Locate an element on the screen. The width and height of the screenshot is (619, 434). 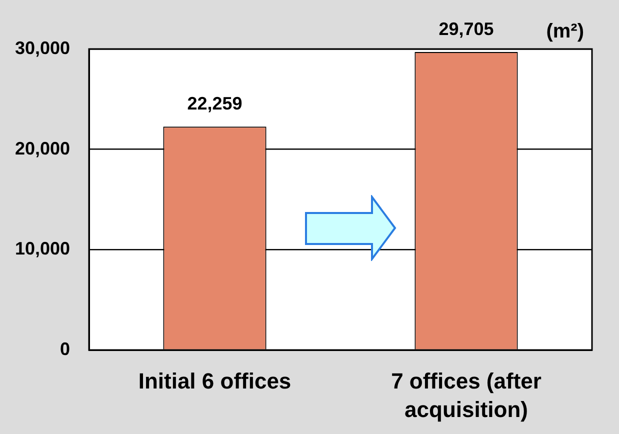
y-tick-label: 30,000 is located at coordinates (42, 48).